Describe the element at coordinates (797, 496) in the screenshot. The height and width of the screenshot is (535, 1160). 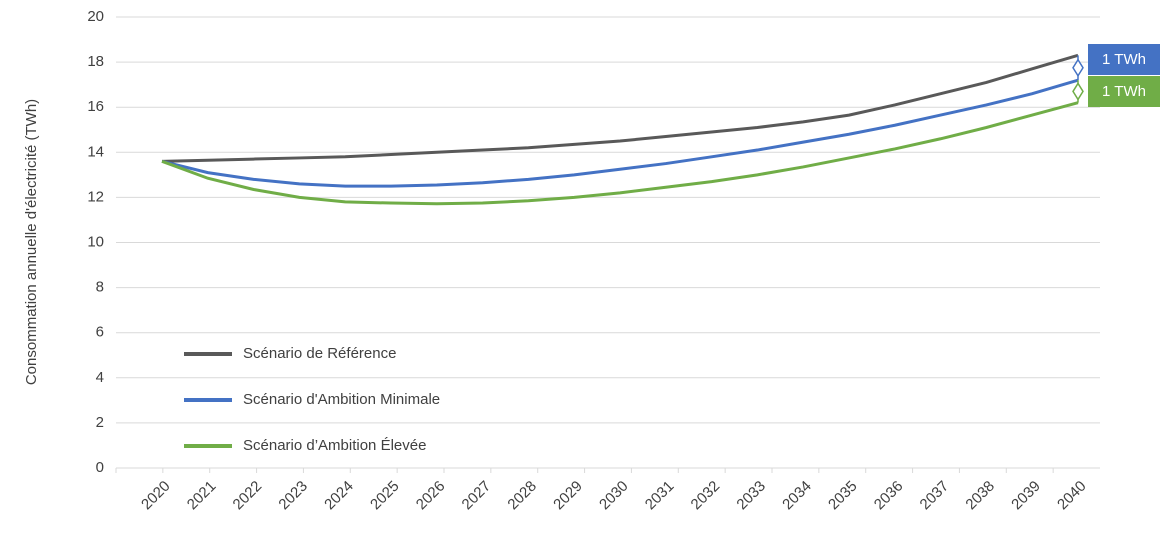
I see `x-tick-label: 2034` at that location.